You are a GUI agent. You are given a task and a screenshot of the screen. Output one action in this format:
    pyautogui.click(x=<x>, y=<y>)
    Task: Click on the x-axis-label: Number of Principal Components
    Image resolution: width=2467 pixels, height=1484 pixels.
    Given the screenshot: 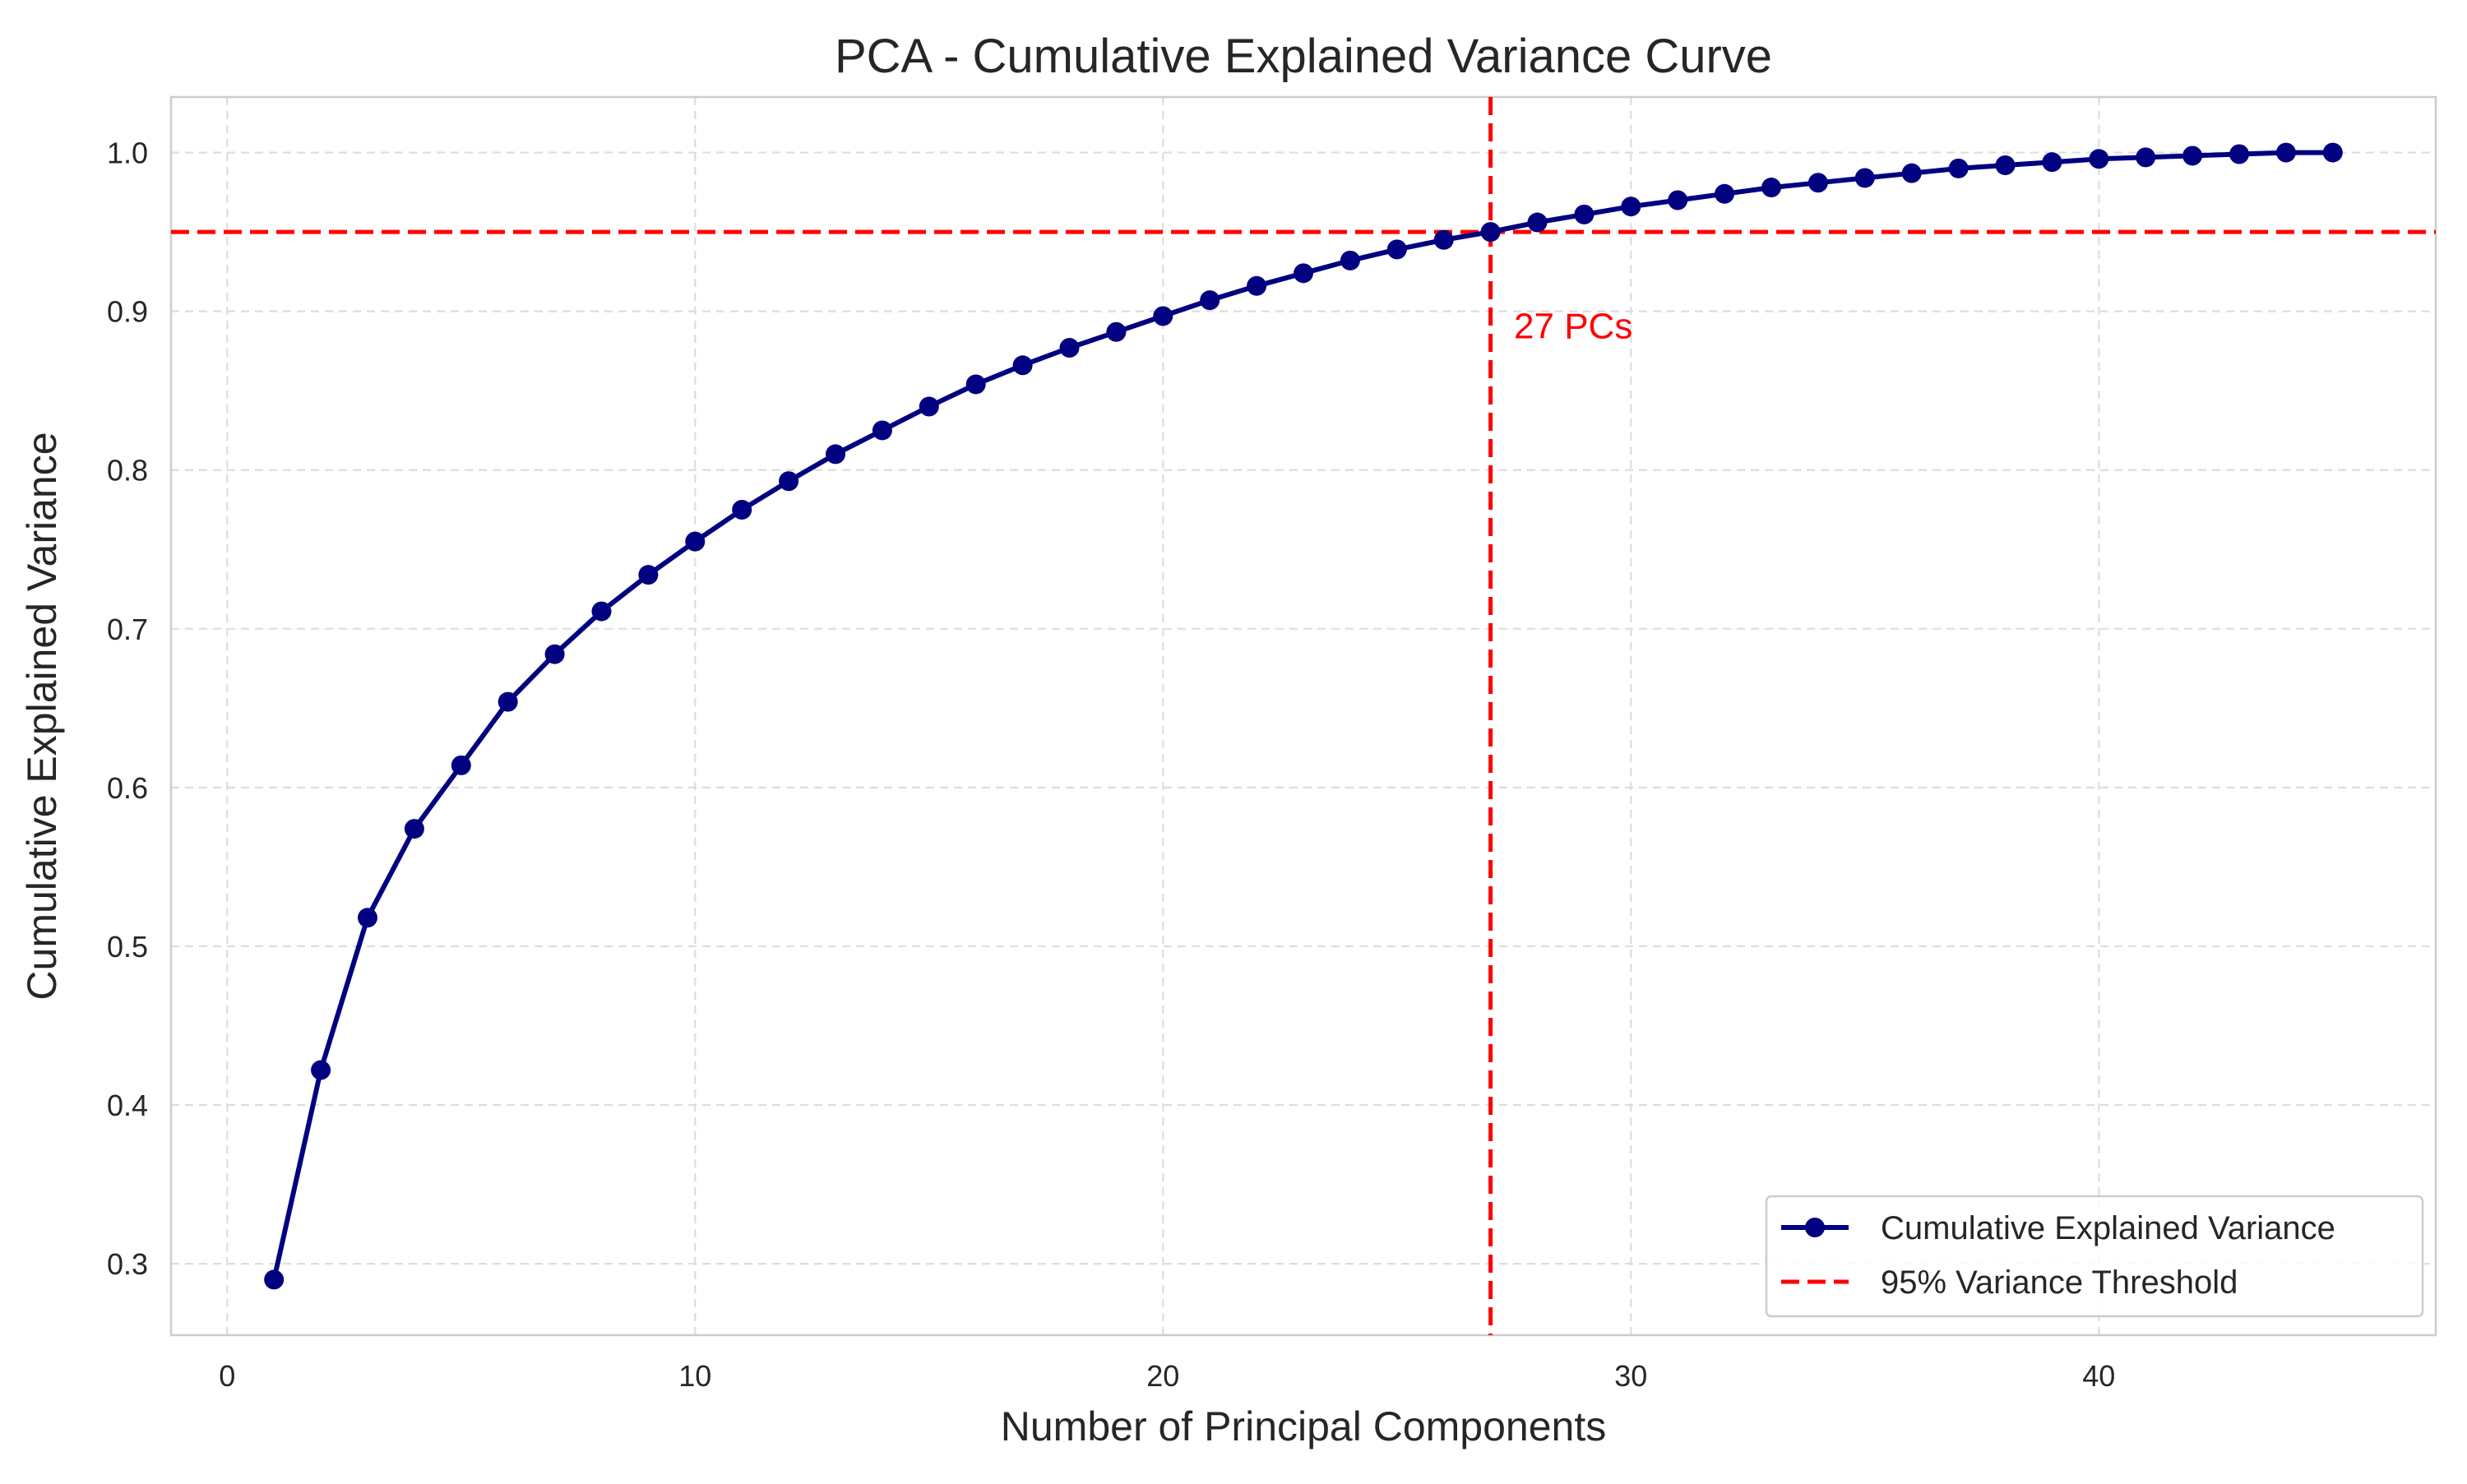 What is the action you would take?
    pyautogui.click(x=1303, y=1426)
    